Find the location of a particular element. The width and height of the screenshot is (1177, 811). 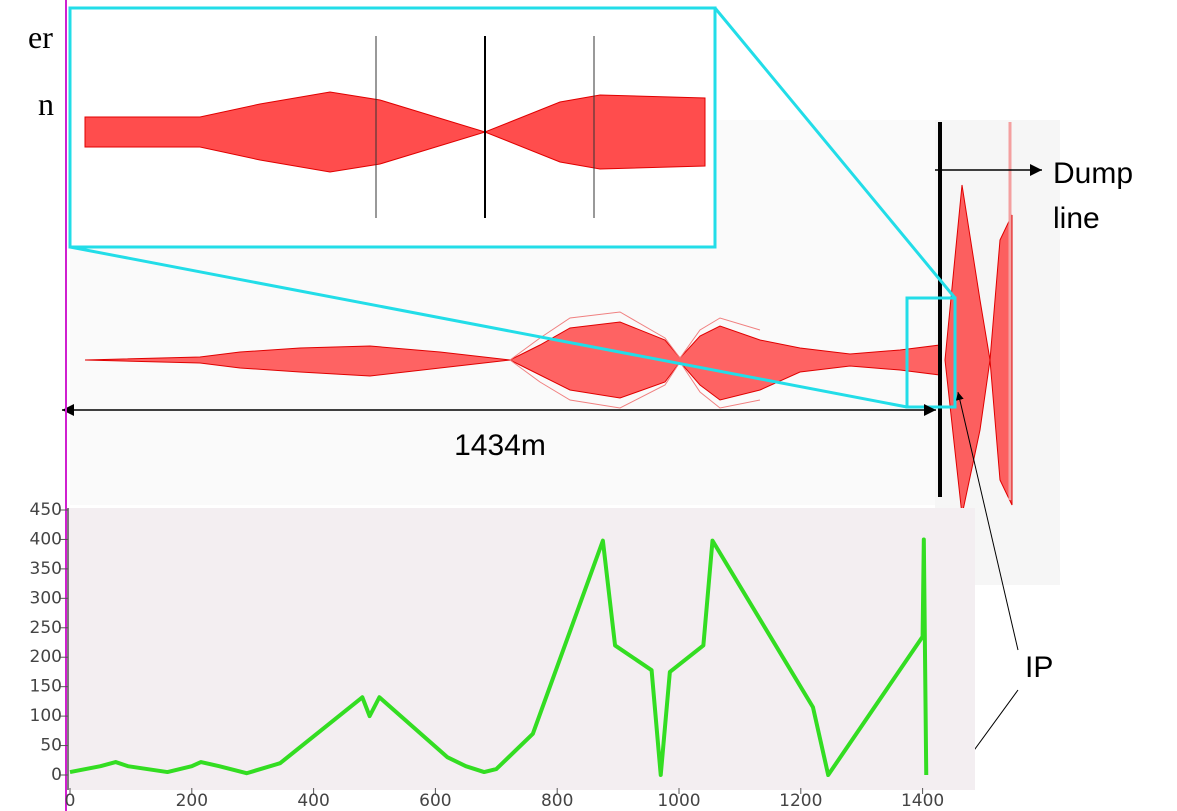

x-tick-label: 400 is located at coordinates (313, 801).